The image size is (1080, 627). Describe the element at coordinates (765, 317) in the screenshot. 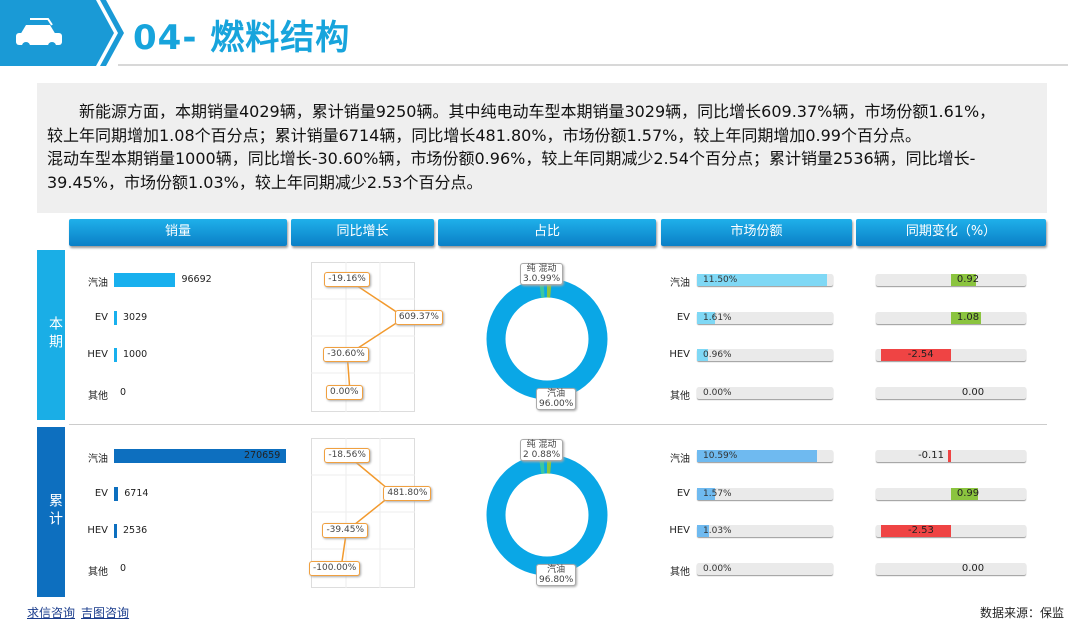

I see `share-track: 1.61%` at that location.